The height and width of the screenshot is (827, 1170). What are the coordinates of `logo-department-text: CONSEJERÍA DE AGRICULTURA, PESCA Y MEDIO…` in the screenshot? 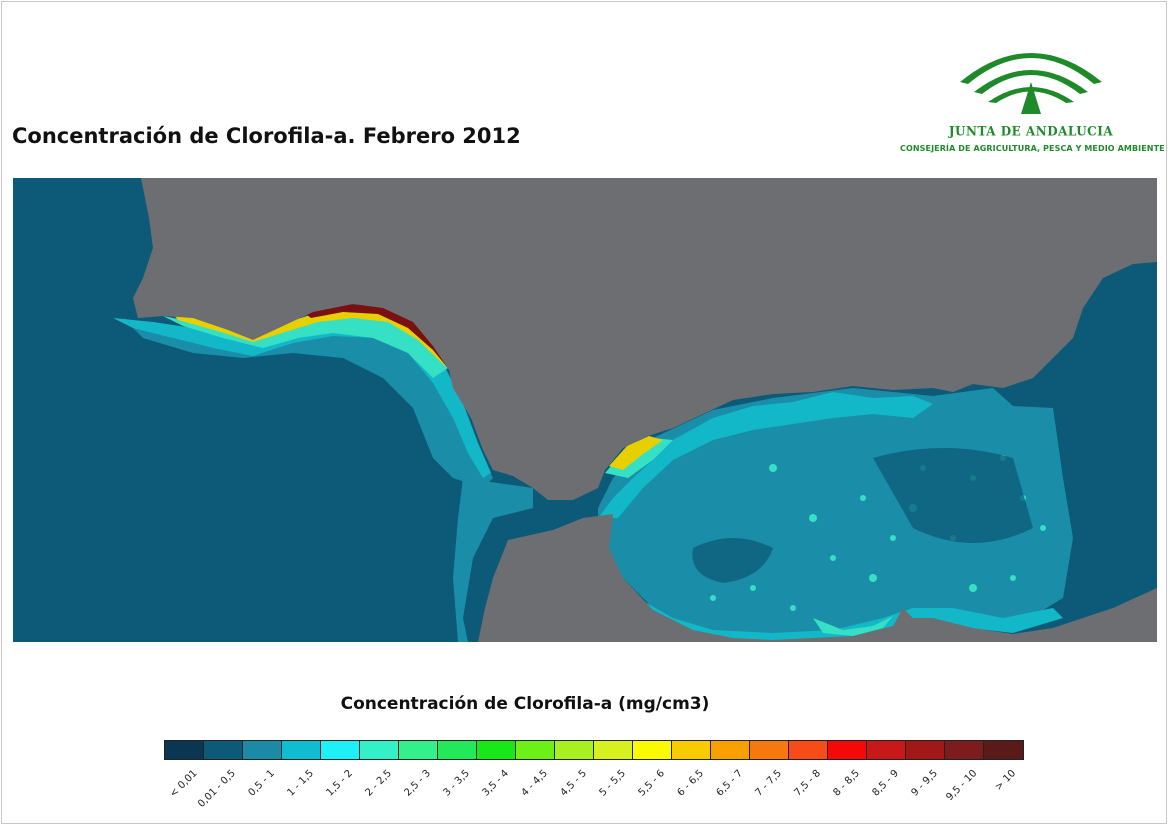 It's located at (1032, 148).